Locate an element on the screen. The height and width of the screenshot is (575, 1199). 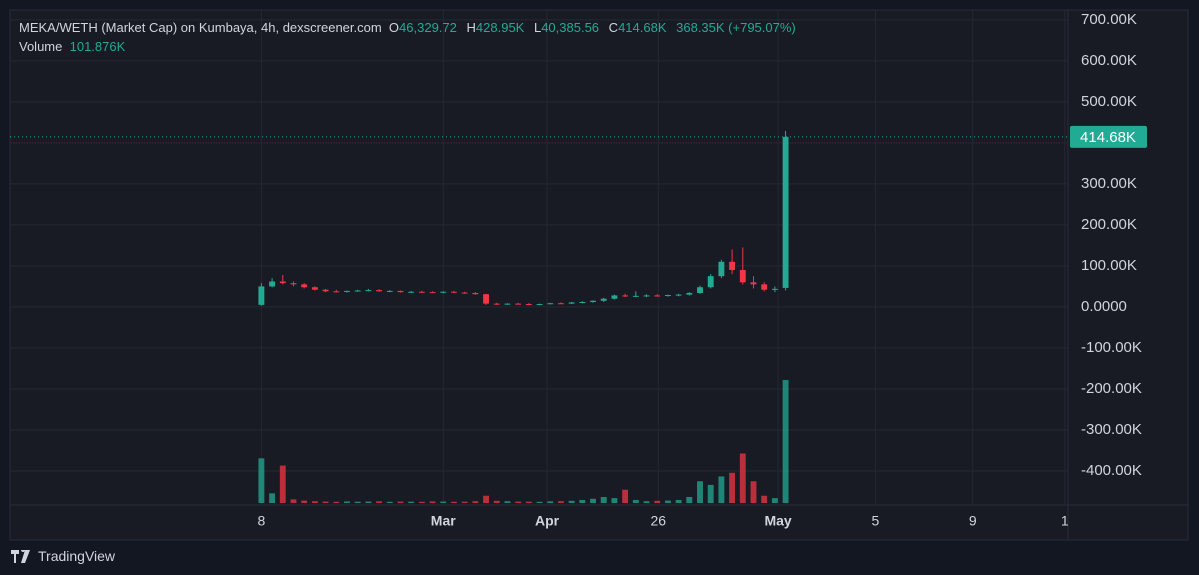
legend-value: 428.95K is located at coordinates (500, 27).